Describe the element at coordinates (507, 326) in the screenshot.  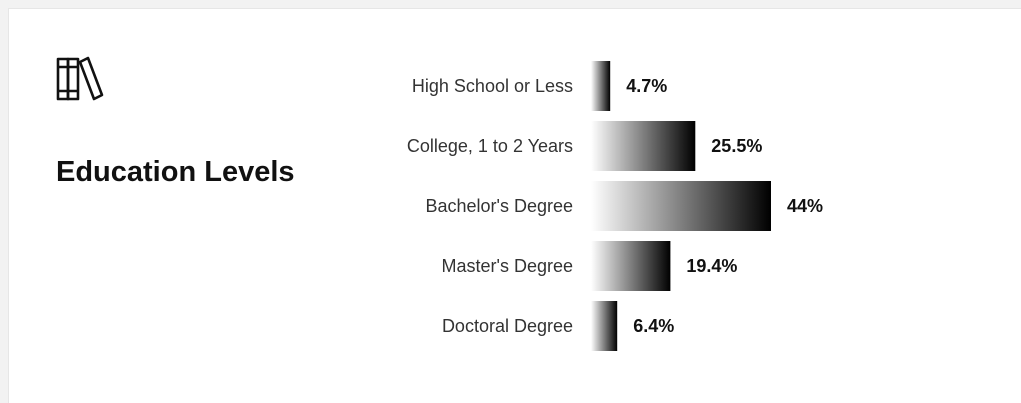
I see `category-label: Doctoral Degree` at that location.